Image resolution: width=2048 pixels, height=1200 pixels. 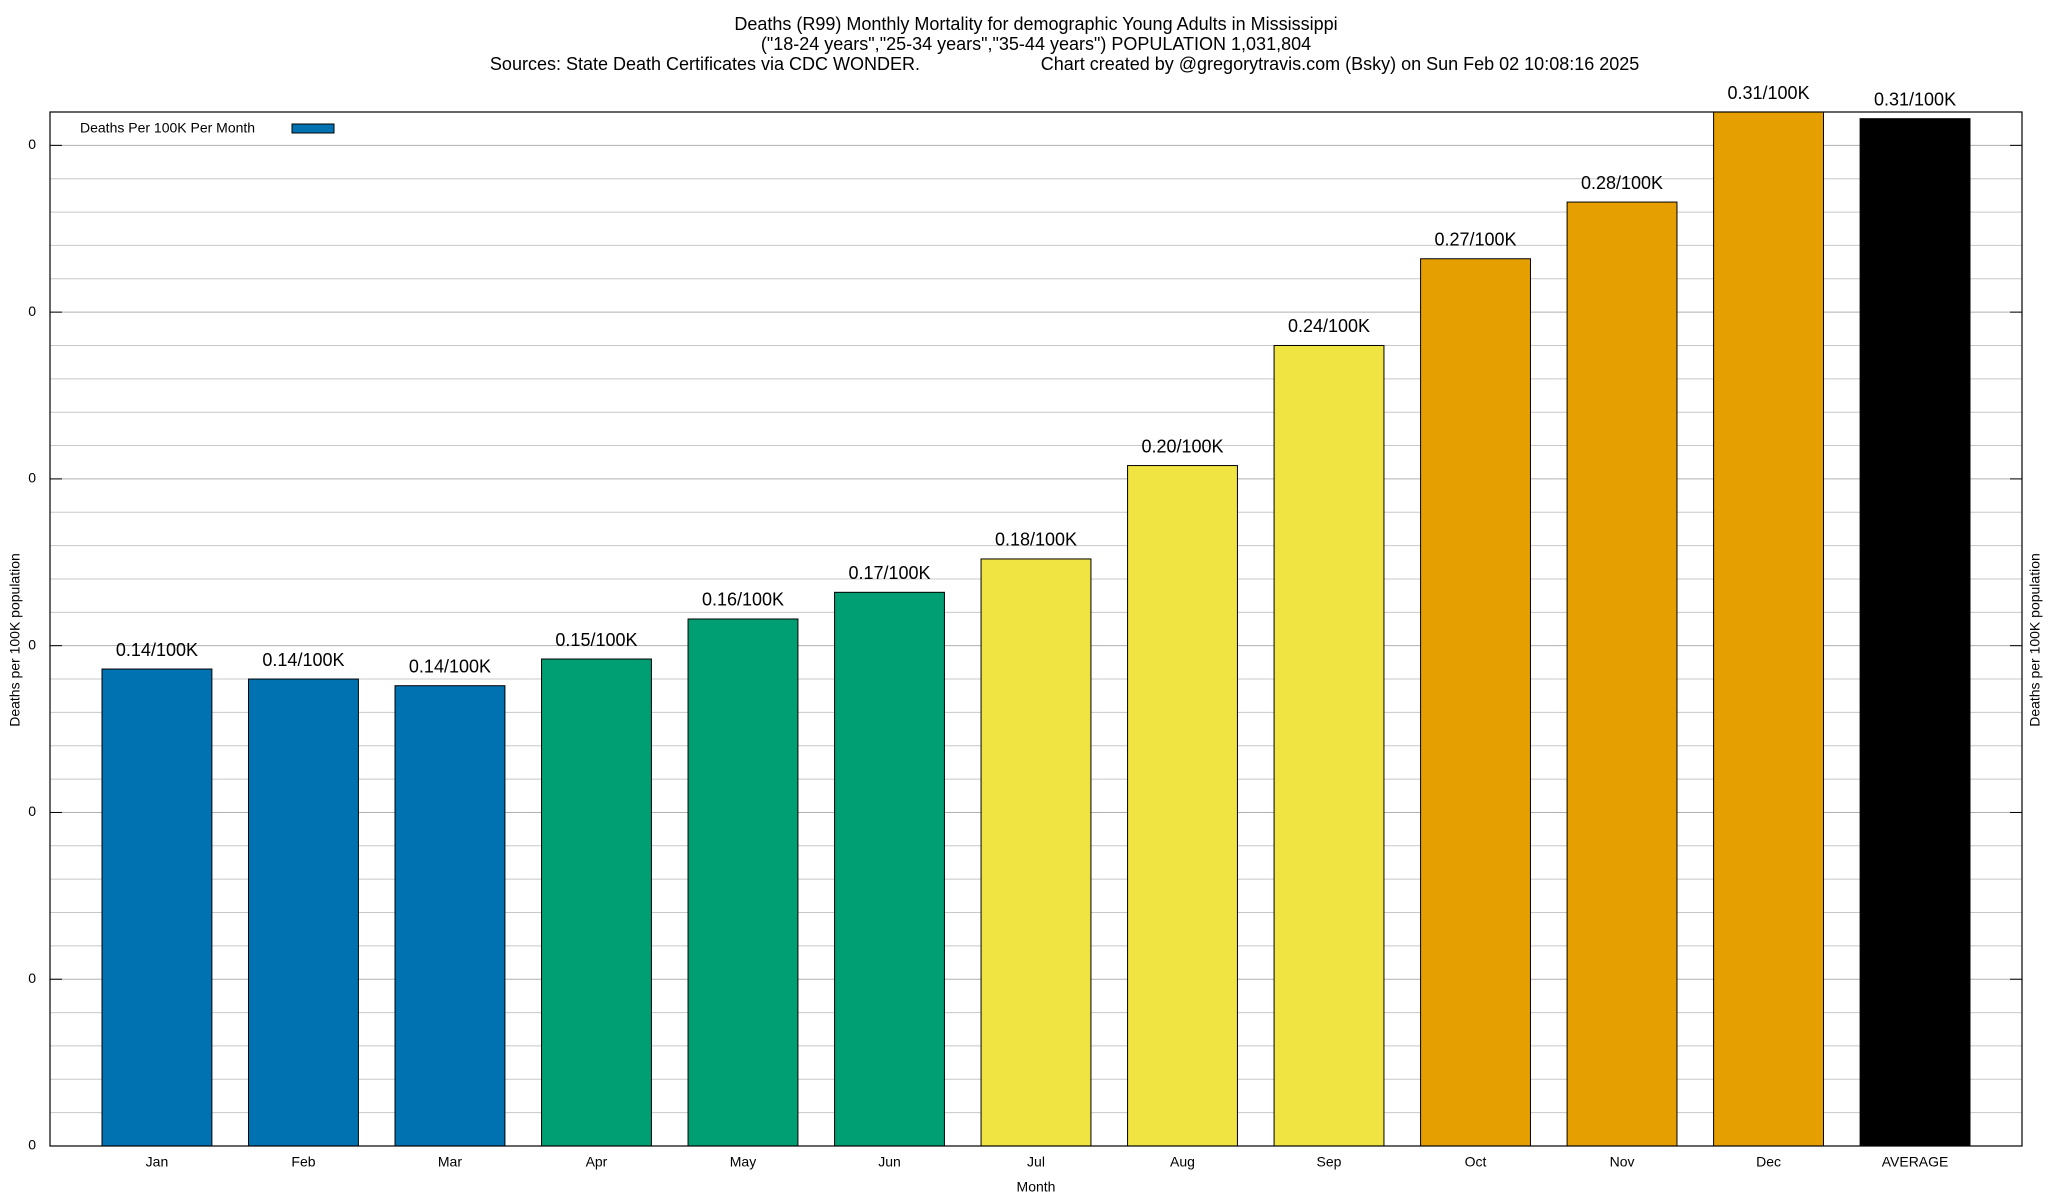 What do you see at coordinates (1768, 1162) in the screenshot?
I see `x-tick-label: Dec` at bounding box center [1768, 1162].